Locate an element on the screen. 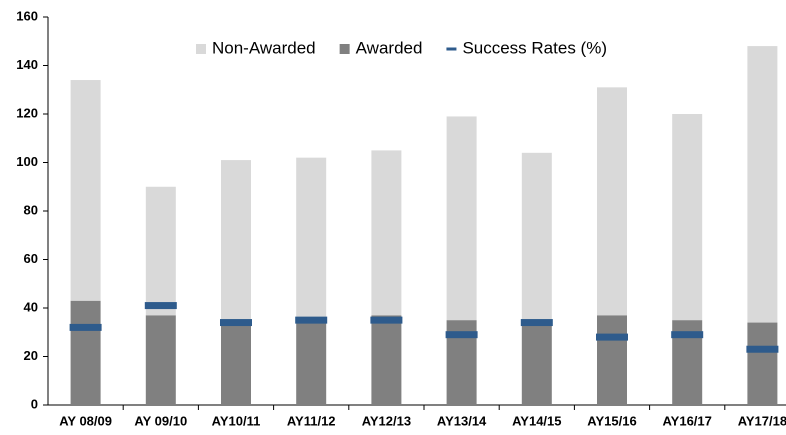 The width and height of the screenshot is (786, 435). legend-label: Awarded is located at coordinates (389, 47).